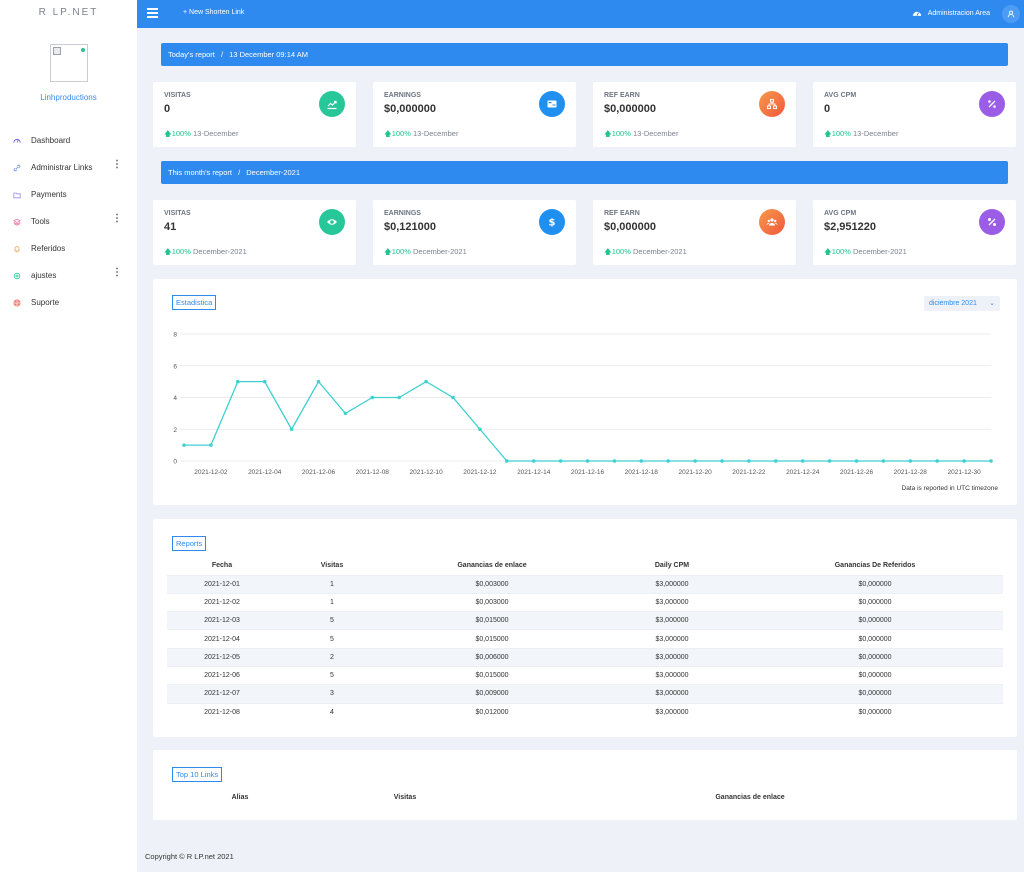 Image resolution: width=1024 pixels, height=872 pixels. Describe the element at coordinates (585, 602) in the screenshot. I see `table-row: 2021-12-02 1 $0,003000 $3,000000 $0,000000` at that location.